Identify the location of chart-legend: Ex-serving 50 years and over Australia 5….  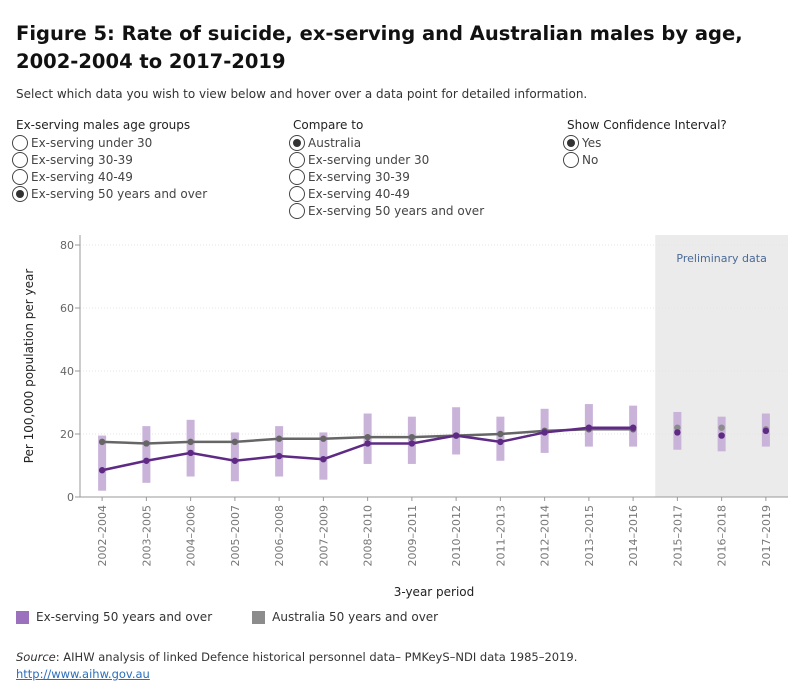
(247, 617).